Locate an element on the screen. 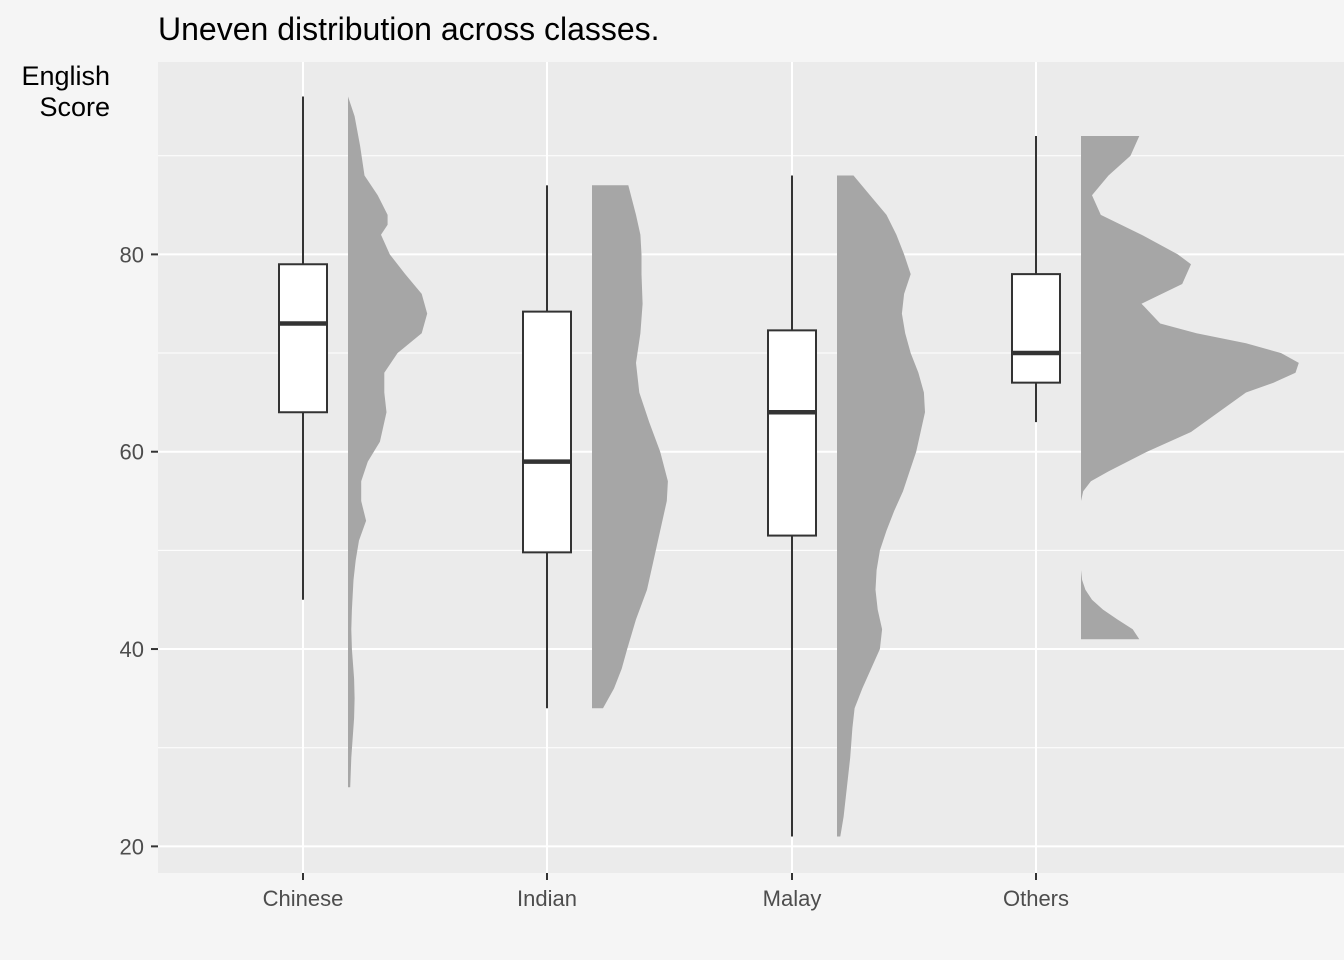 The image size is (1344, 960). y-tick-label: 60 is located at coordinates (132, 452).